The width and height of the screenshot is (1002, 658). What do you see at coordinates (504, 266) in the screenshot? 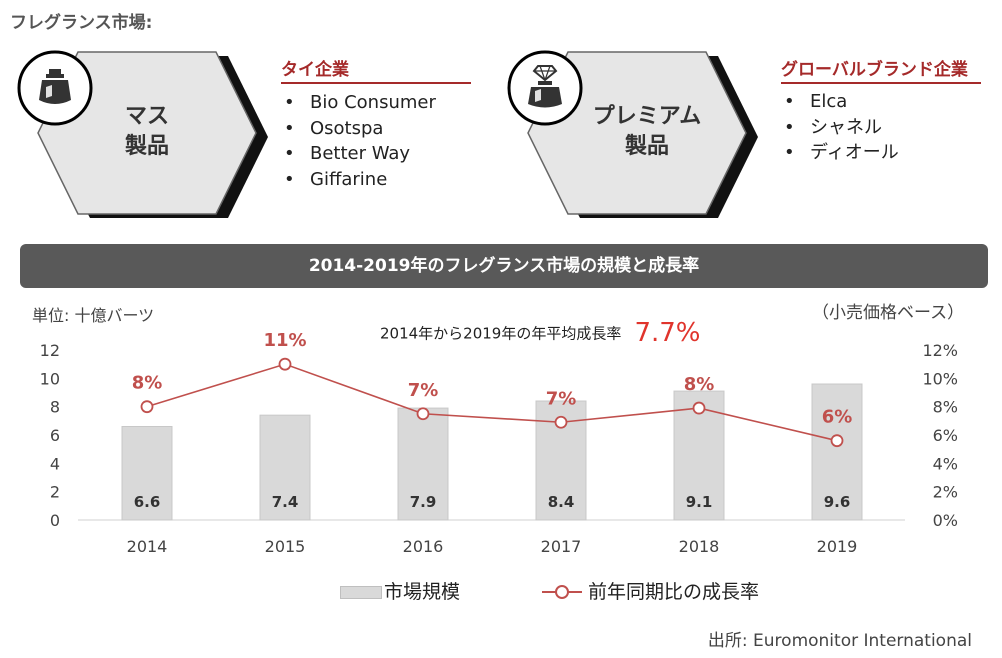
I see `chart-banner: 2014-2019年のフレグランス市場の規模と成長率` at bounding box center [504, 266].